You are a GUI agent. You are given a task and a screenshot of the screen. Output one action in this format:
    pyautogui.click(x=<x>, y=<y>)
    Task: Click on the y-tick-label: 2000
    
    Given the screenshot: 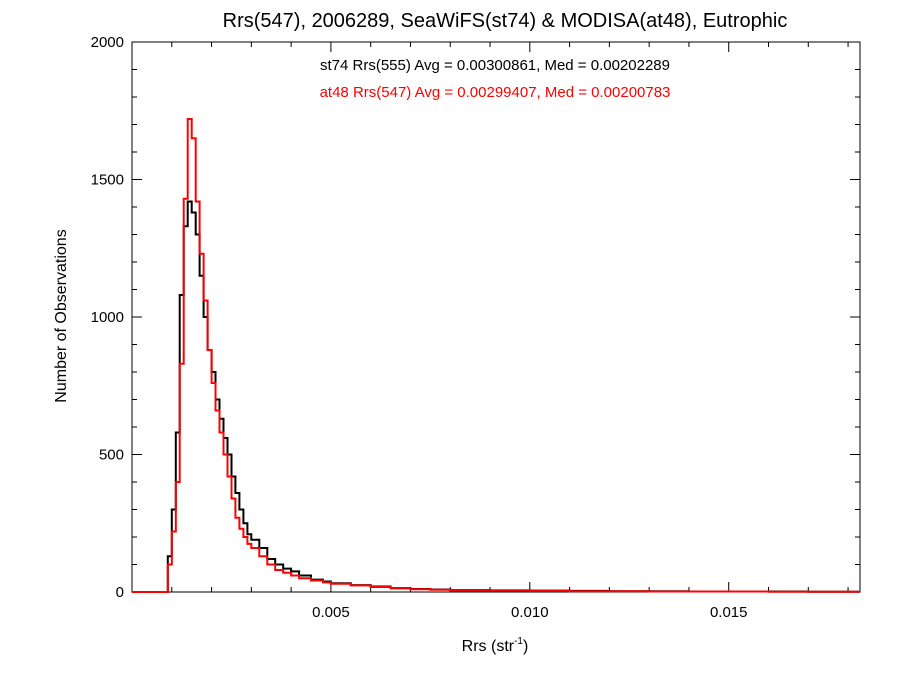 What is the action you would take?
    pyautogui.click(x=107, y=42)
    